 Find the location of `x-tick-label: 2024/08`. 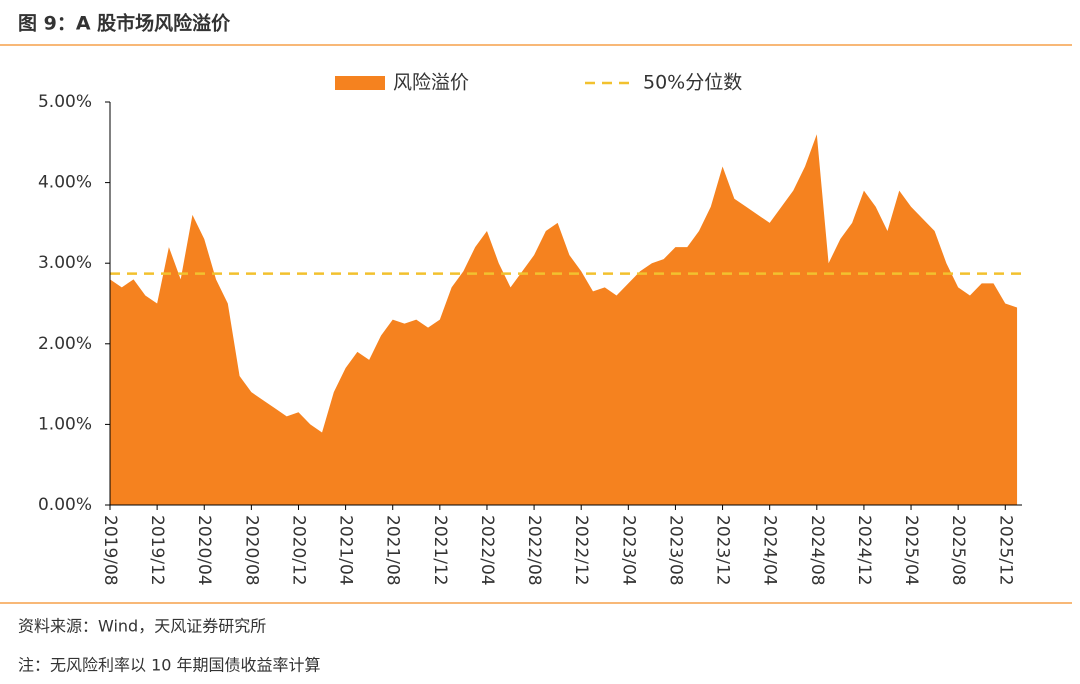

x-tick-label: 2024/08 is located at coordinates (817, 550).